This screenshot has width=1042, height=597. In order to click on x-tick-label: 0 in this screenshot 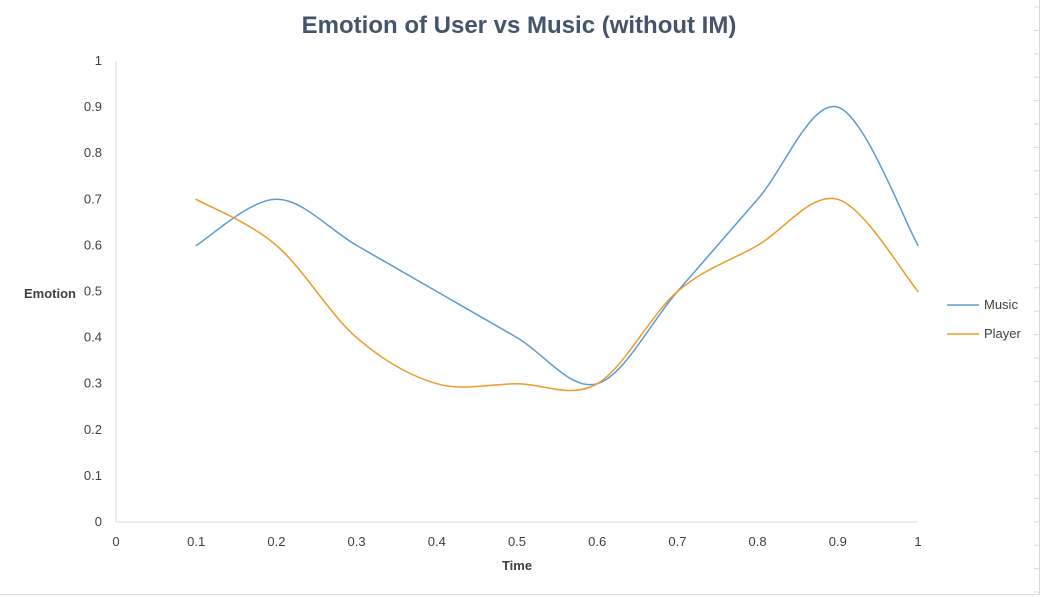, I will do `click(115, 541)`.